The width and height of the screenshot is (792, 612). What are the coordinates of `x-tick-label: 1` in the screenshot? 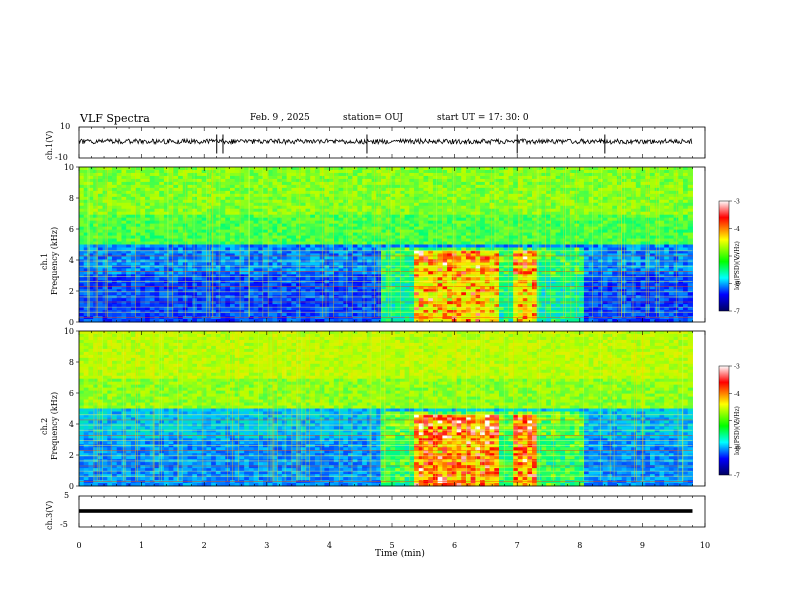 It's located at (141, 545).